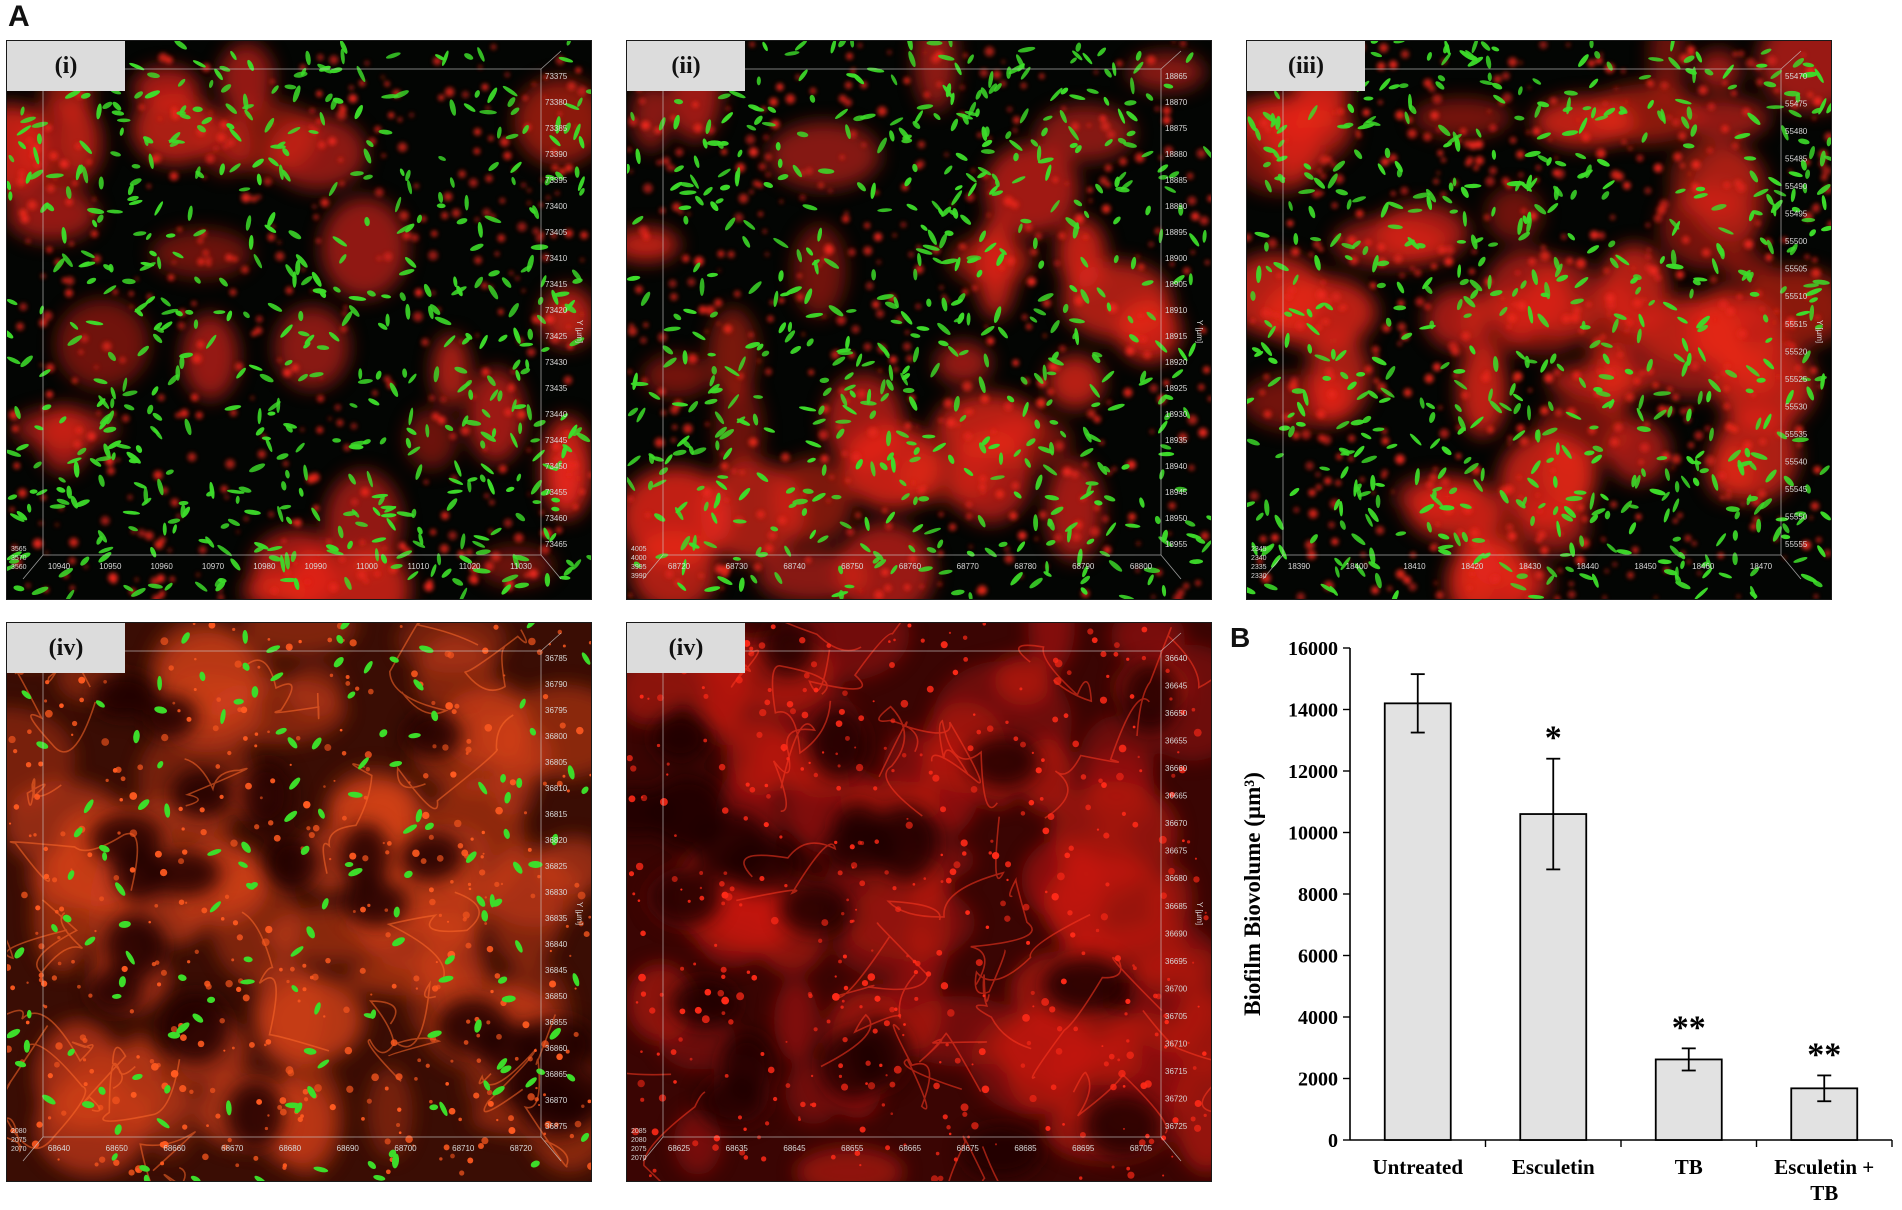 This screenshot has width=1902, height=1210. What do you see at coordinates (556, 840) in the screenshot?
I see `y-tick-label: 36820` at bounding box center [556, 840].